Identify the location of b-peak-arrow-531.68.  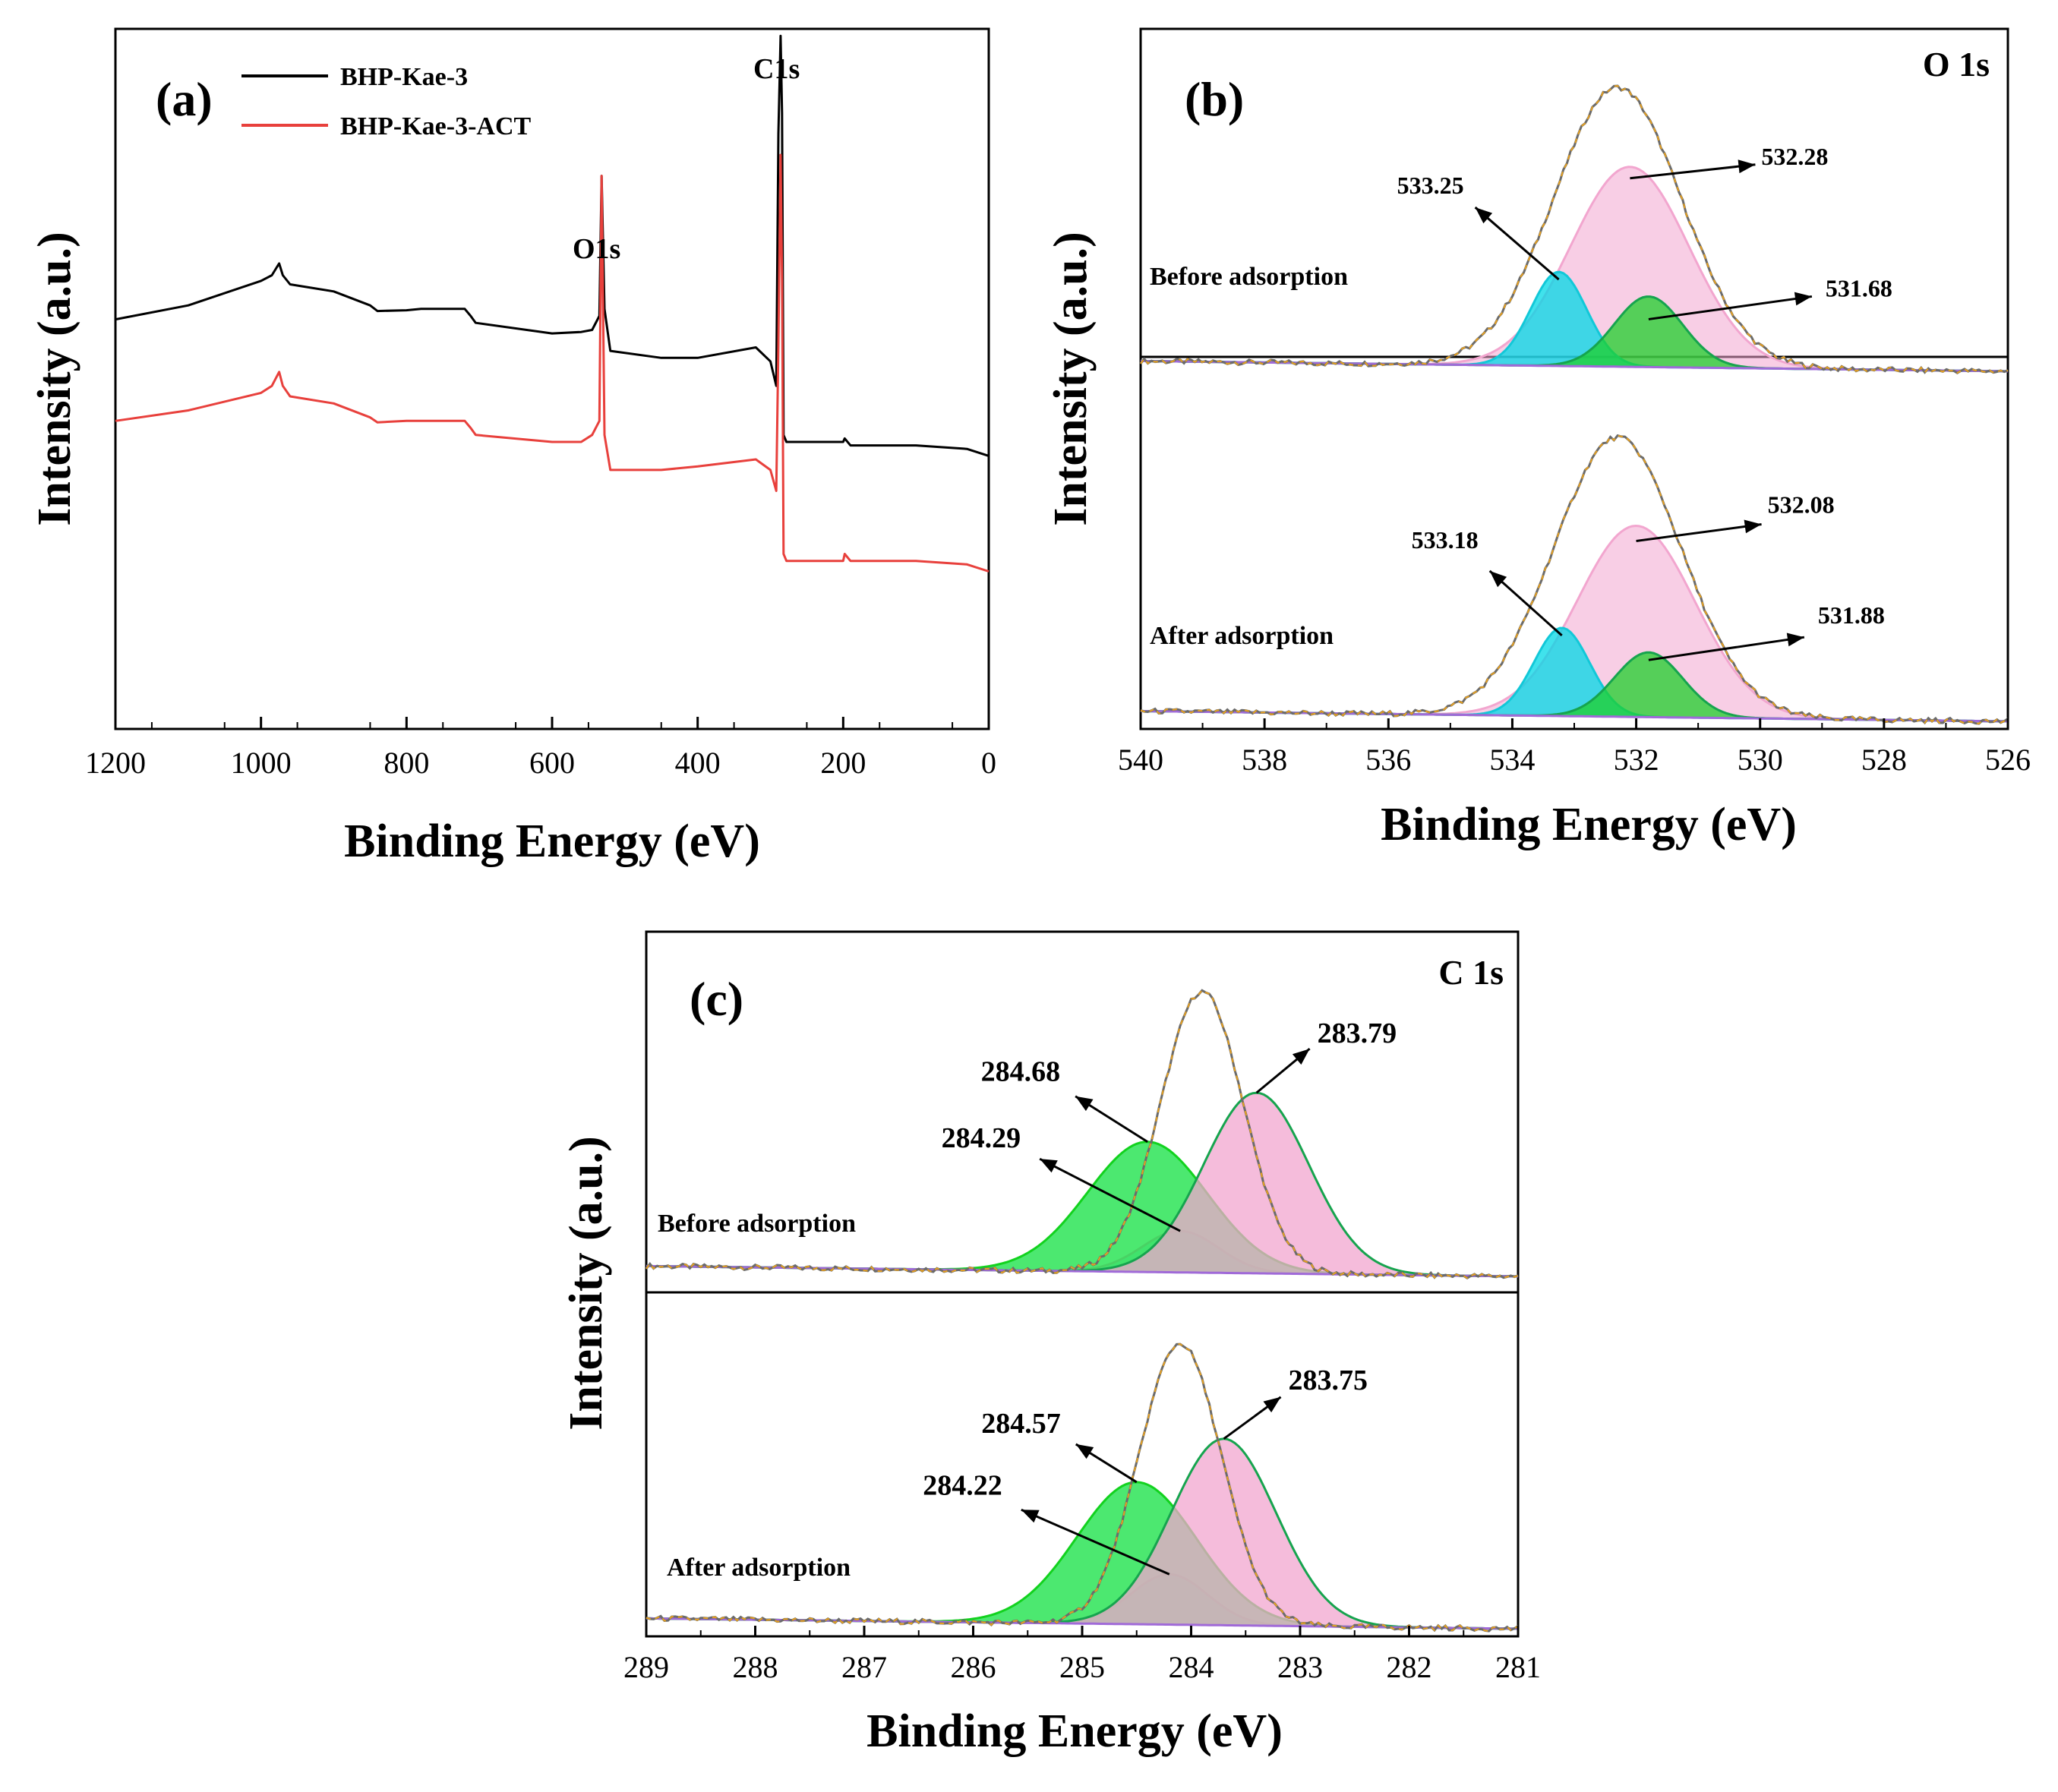
(1731, 308).